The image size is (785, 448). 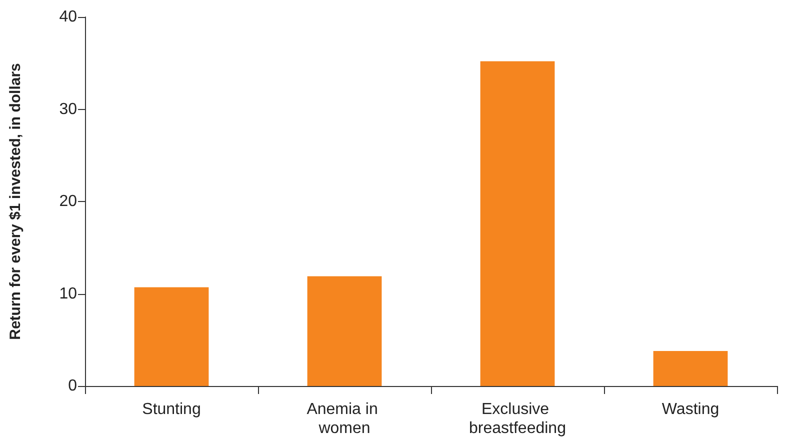 What do you see at coordinates (171, 409) in the screenshot?
I see `x-tick-label: Stunting` at bounding box center [171, 409].